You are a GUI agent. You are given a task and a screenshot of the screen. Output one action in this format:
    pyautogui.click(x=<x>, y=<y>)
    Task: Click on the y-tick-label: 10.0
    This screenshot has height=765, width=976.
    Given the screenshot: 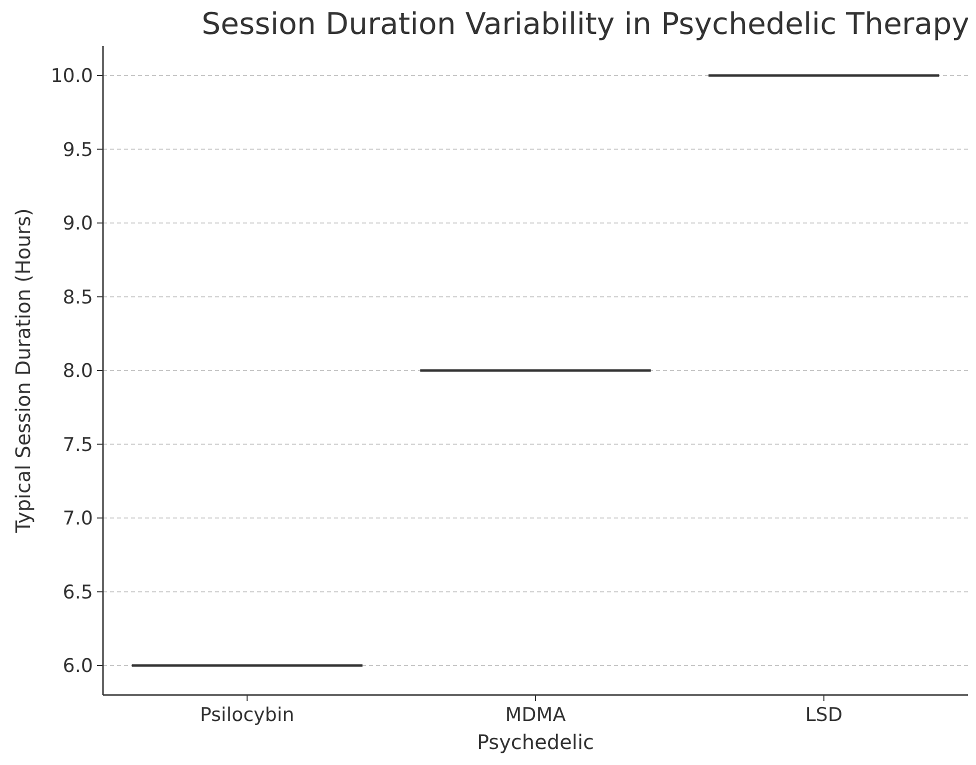 What is the action you would take?
    pyautogui.click(x=71, y=76)
    